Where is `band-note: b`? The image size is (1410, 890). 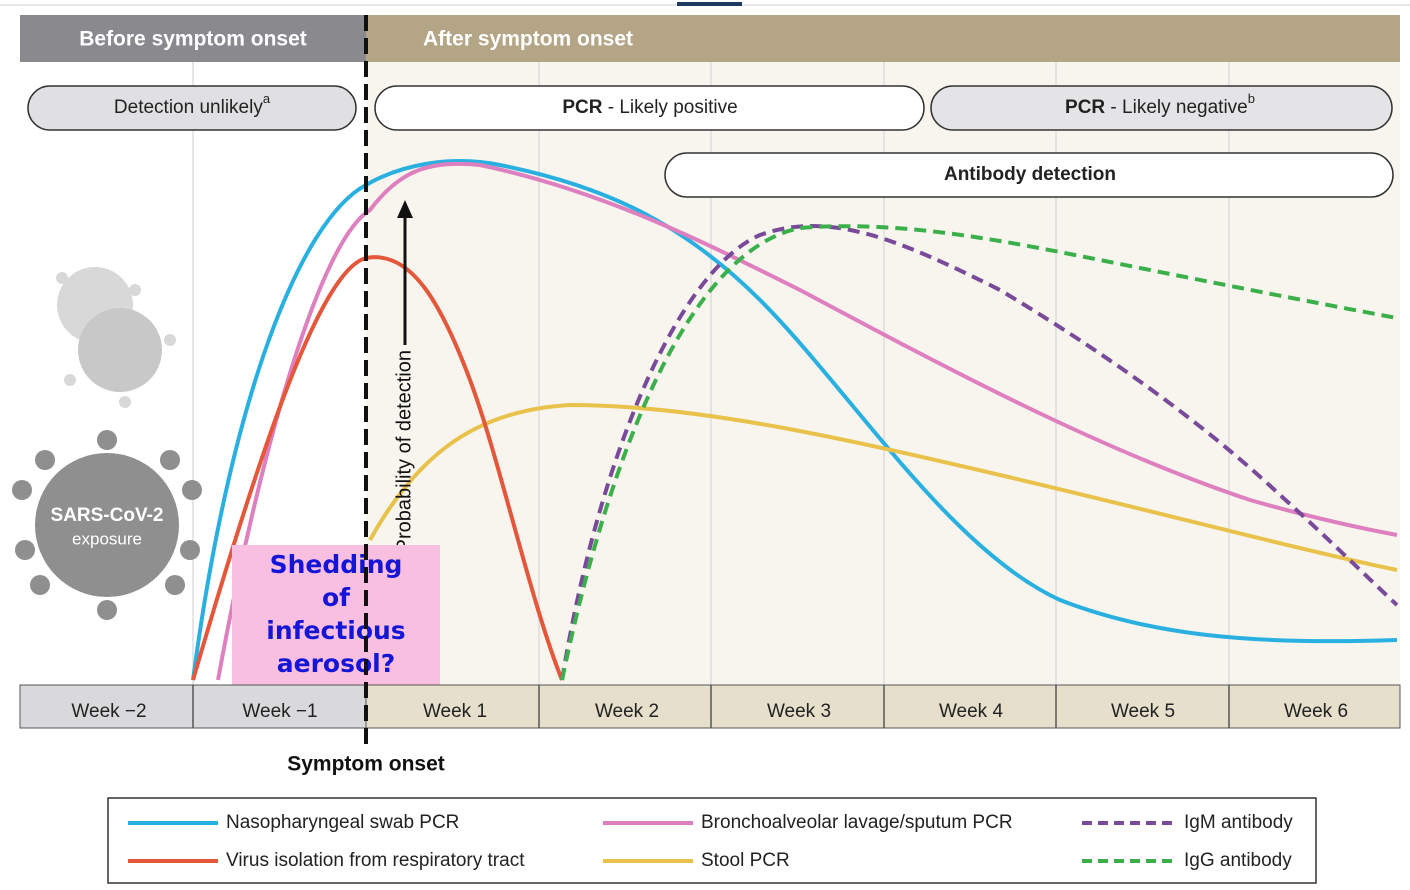
band-note: b is located at coordinates (1251, 98).